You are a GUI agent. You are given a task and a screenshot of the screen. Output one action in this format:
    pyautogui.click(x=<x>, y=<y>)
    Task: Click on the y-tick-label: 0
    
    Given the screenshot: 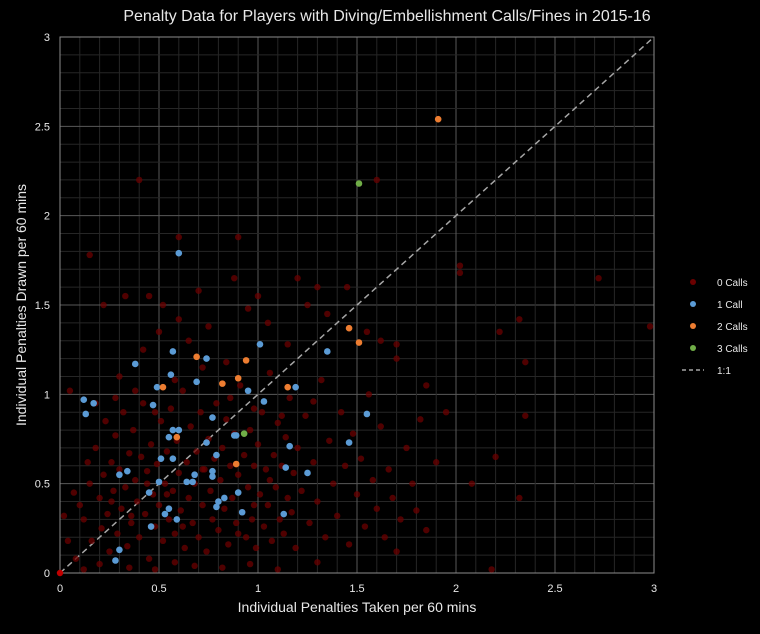 What is the action you would take?
    pyautogui.click(x=47, y=574)
    